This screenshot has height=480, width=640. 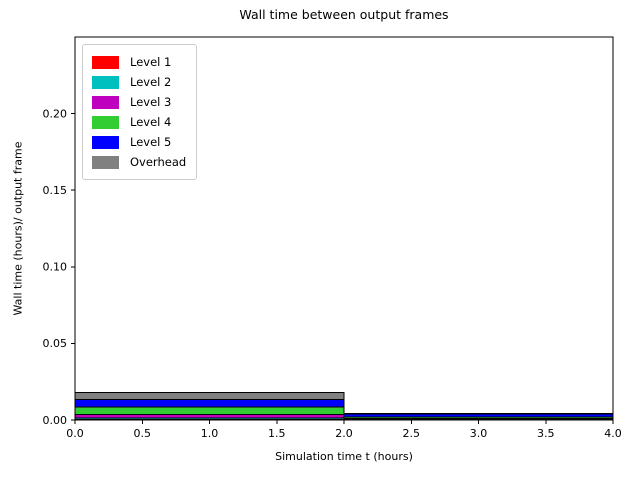 I want to click on legend-label: Level 4, so click(x=151, y=122).